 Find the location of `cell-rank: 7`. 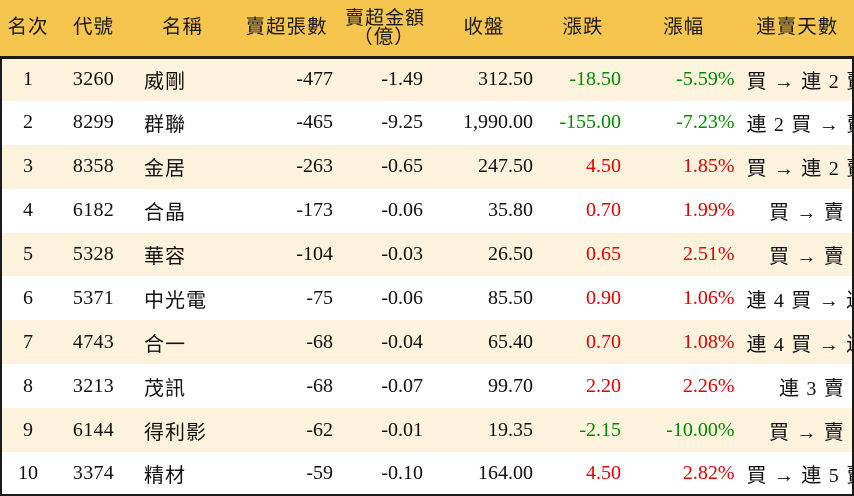

cell-rank: 7 is located at coordinates (28, 342).